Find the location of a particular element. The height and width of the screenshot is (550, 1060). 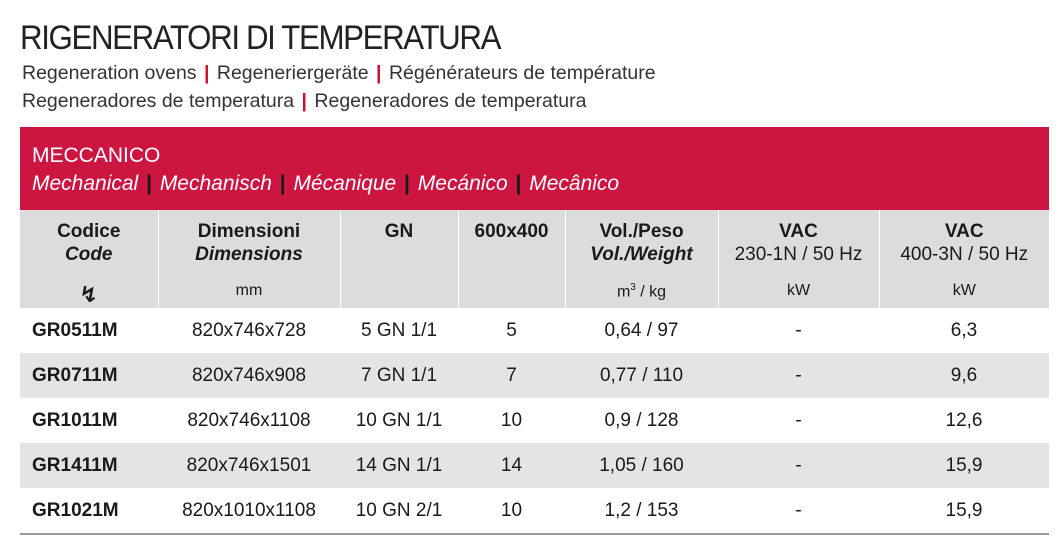

cell-code: GR0511M is located at coordinates (89, 330).